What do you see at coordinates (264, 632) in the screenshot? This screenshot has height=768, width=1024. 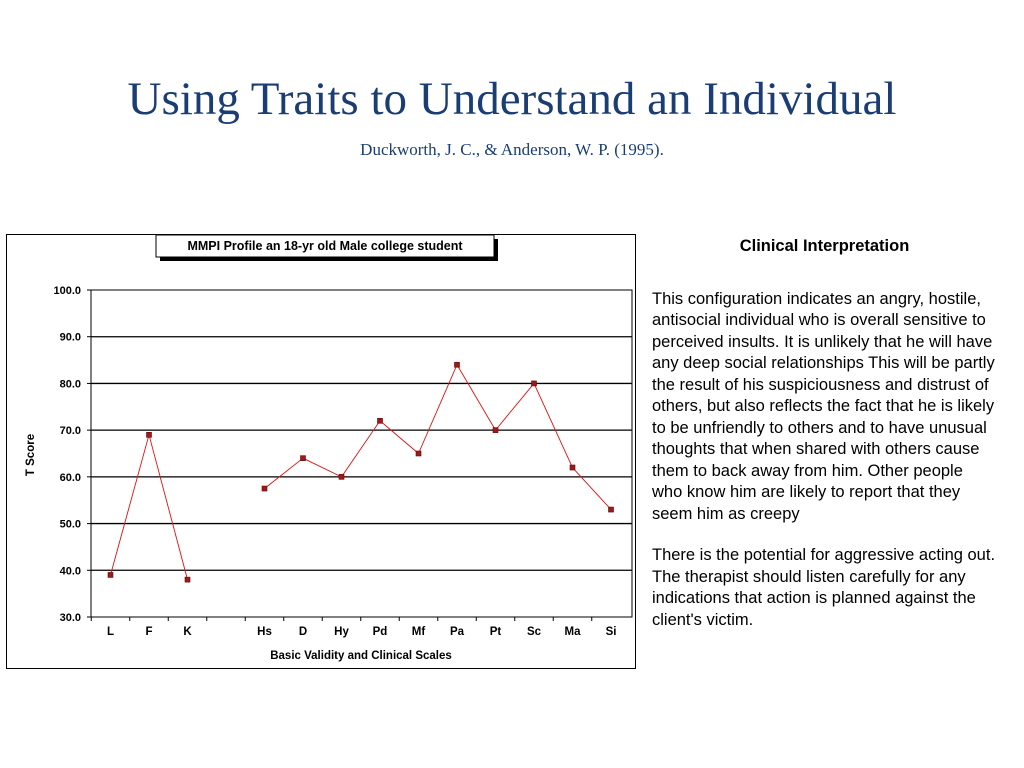 I see `x-tick-label: Hs` at bounding box center [264, 632].